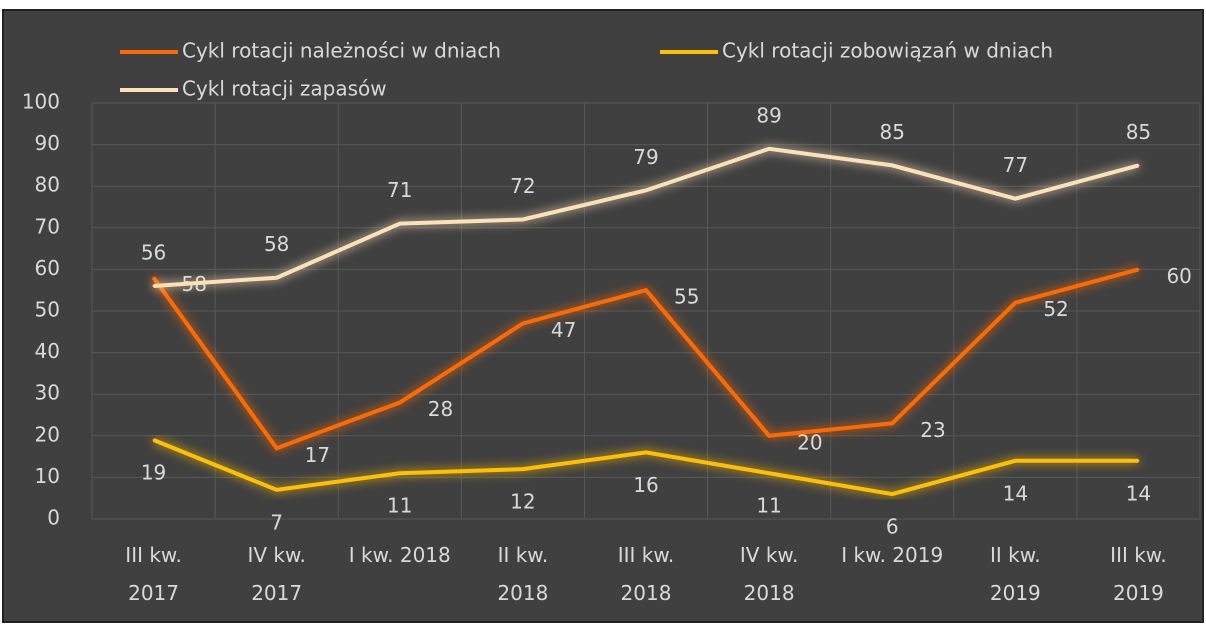 Image resolution: width=1206 pixels, height=624 pixels. Describe the element at coordinates (284, 89) in the screenshot. I see `legend-label: Cykl rotacji zapasów` at that location.